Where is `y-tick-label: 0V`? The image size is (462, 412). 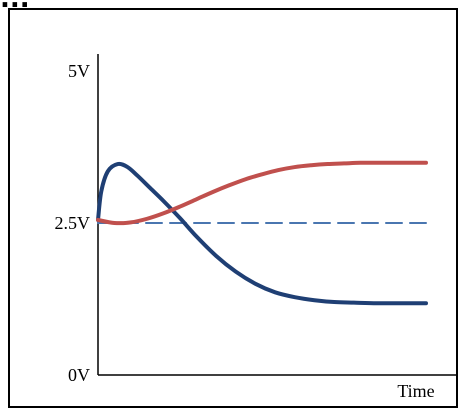
y-tick-label: 0V is located at coordinates (79, 375).